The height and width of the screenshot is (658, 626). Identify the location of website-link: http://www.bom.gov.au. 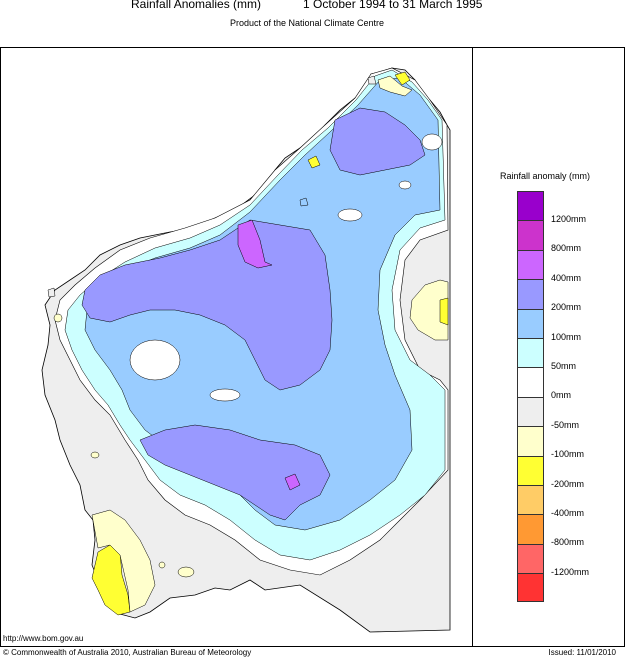
(43, 638).